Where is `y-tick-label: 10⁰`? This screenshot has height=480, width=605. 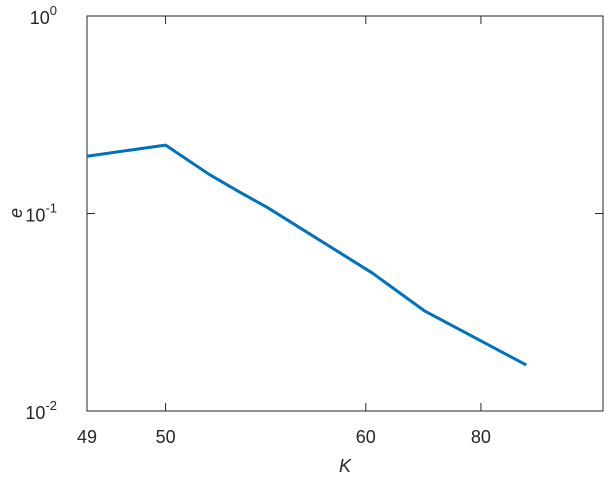 y-tick-label: 10⁰ is located at coordinates (43, 15).